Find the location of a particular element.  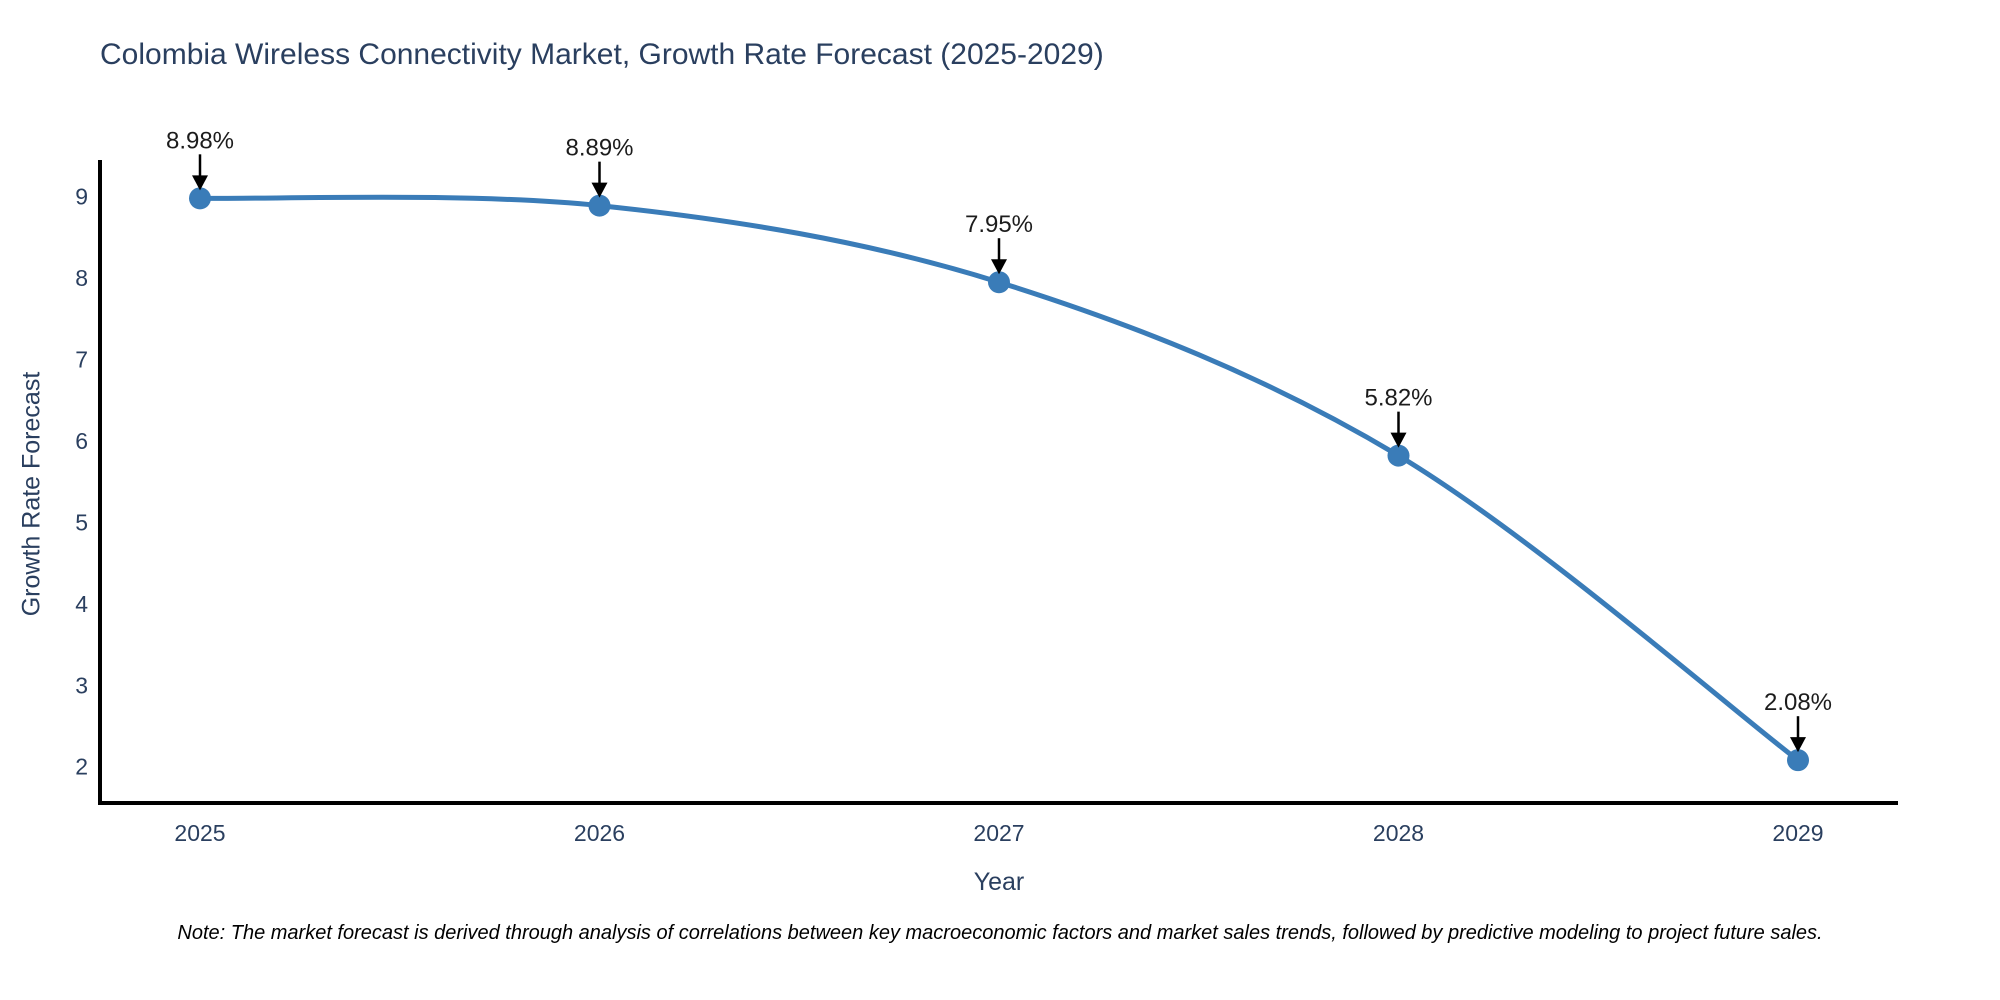

y-tick-label: 6 is located at coordinates (81, 441).